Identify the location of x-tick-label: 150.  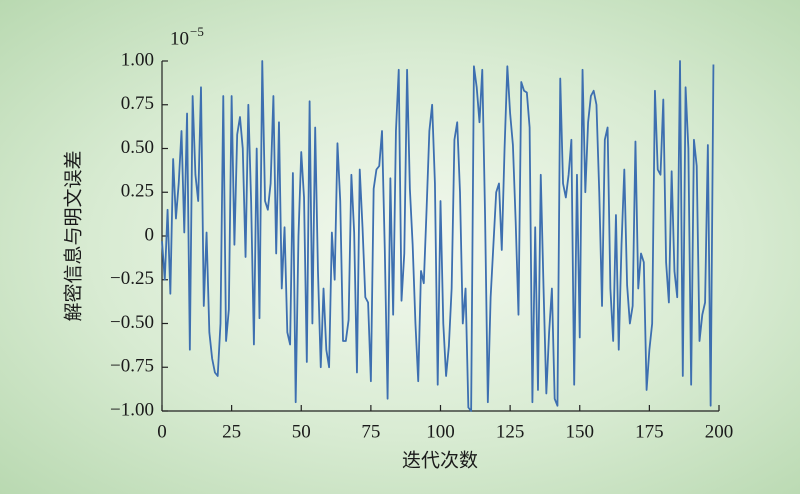
(580, 431).